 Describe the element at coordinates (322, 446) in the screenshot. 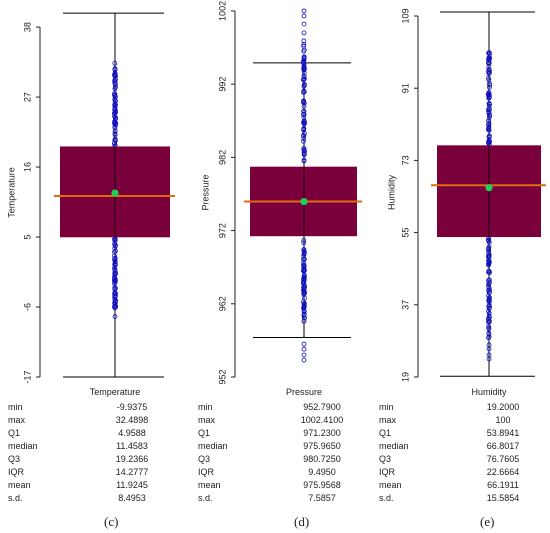

I see `stat-value: 975.9650` at that location.